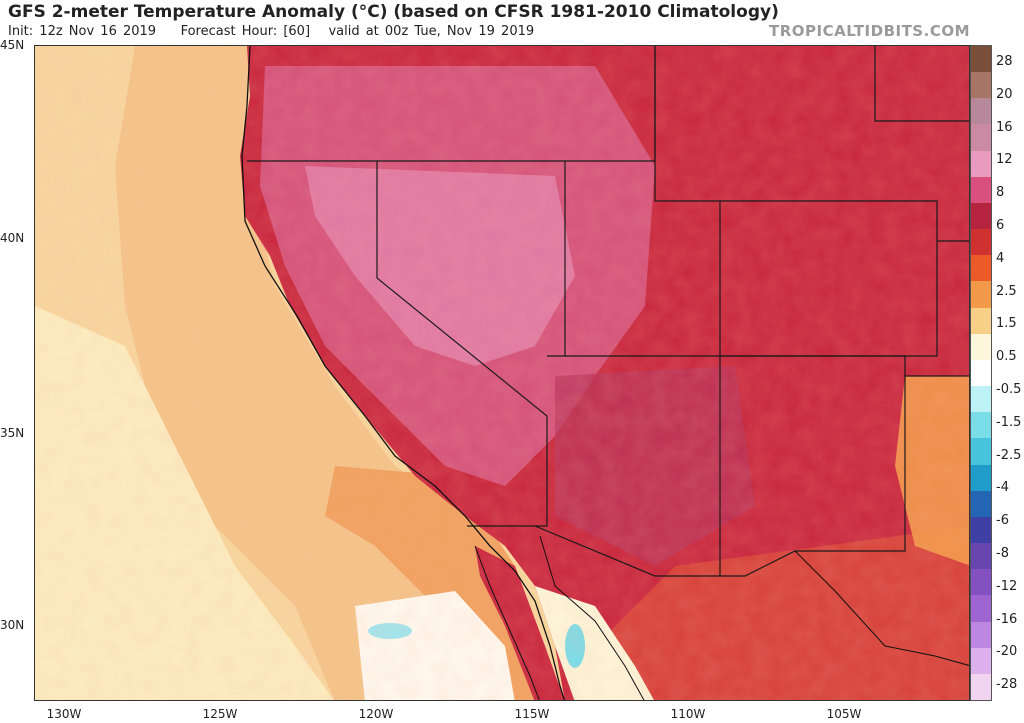 This screenshot has height=723, width=1024. I want to click on colorbar-tick-label: 16, so click(1004, 127).